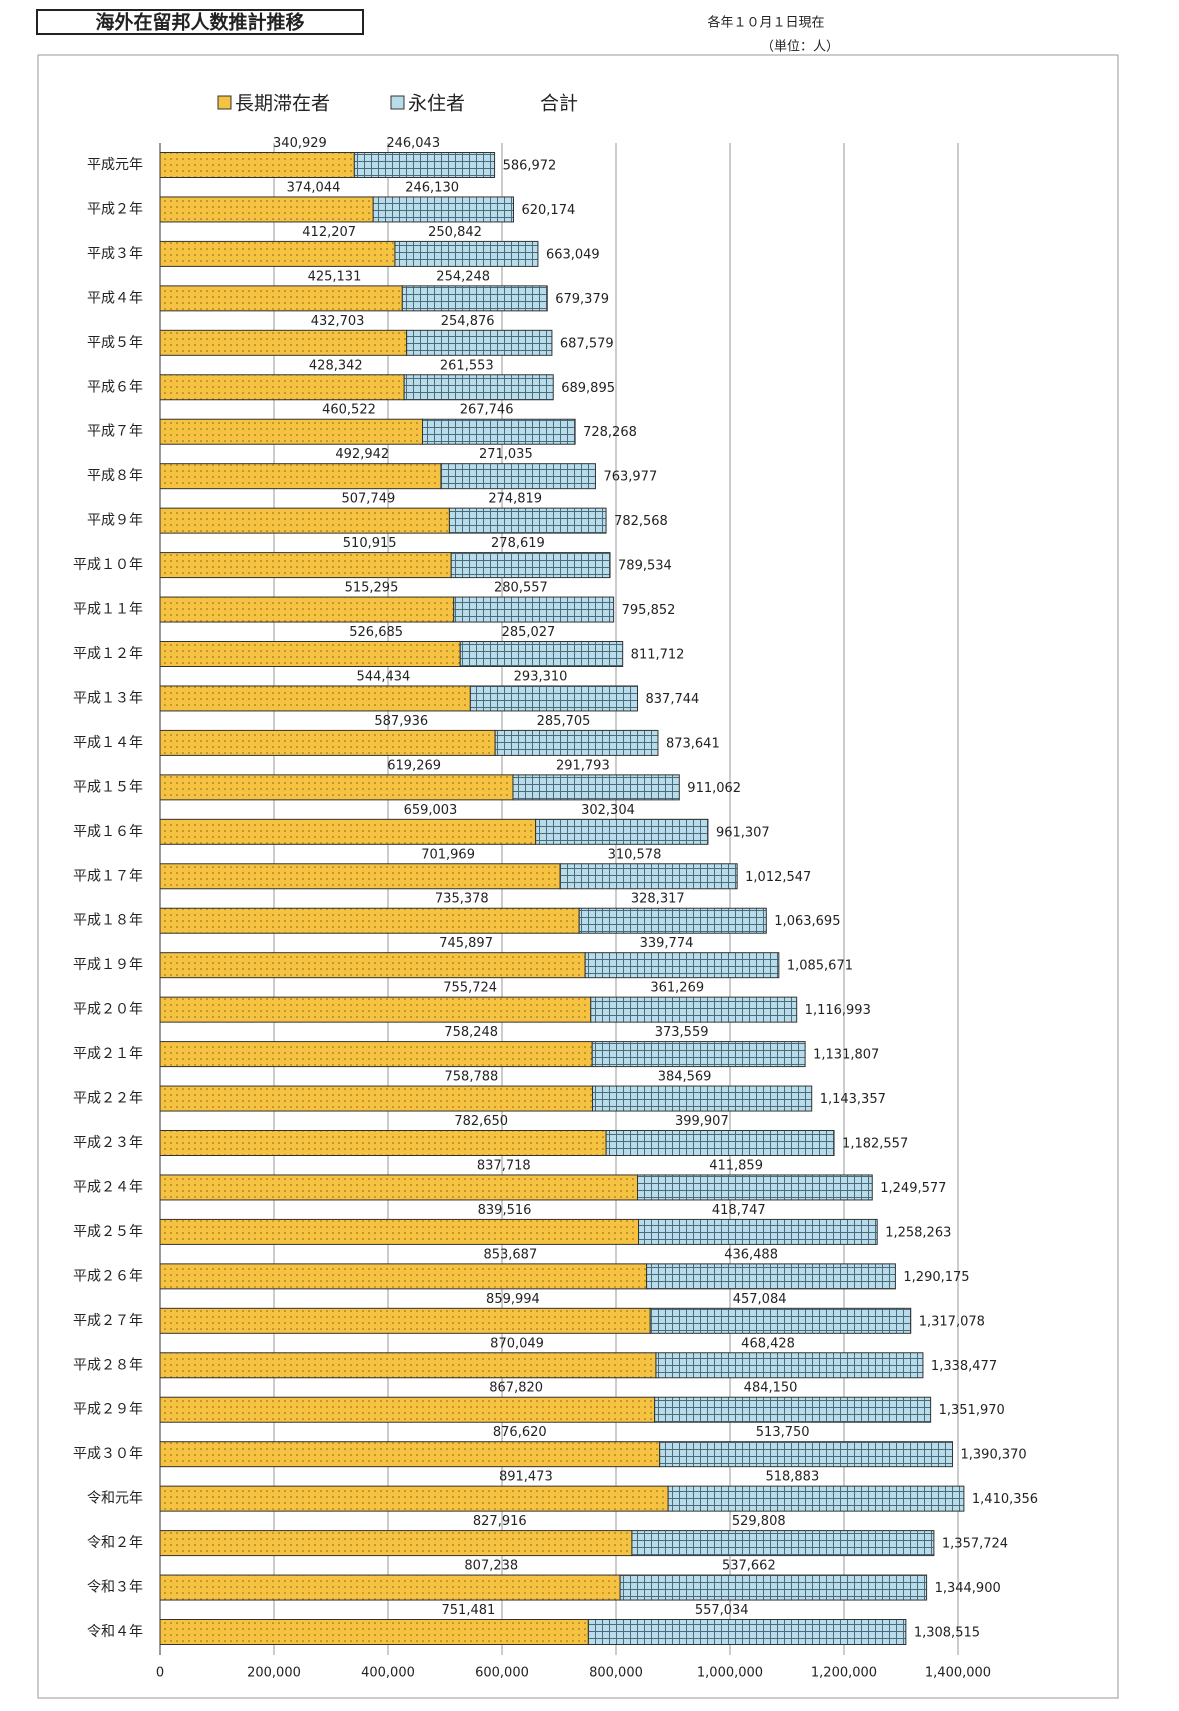  I want to click on data-label: 587,936, so click(401, 721).